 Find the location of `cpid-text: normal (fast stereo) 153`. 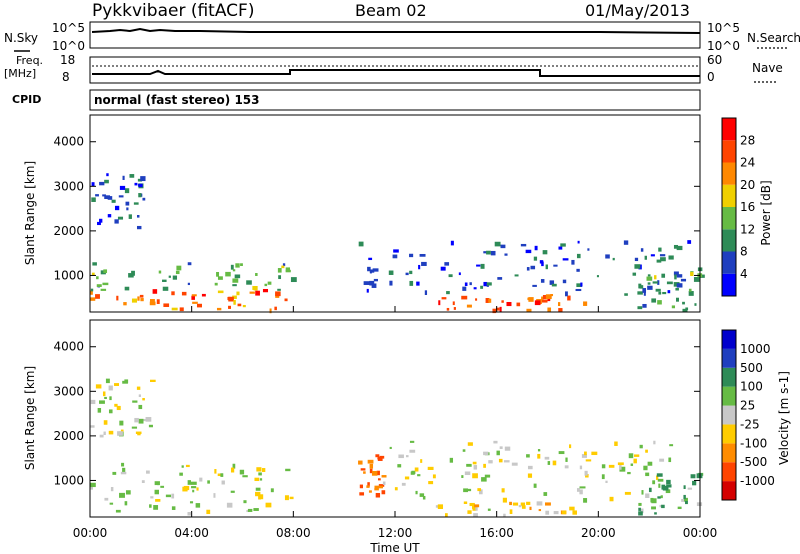

cpid-text: normal (fast stereo) 153 is located at coordinates (177, 100).